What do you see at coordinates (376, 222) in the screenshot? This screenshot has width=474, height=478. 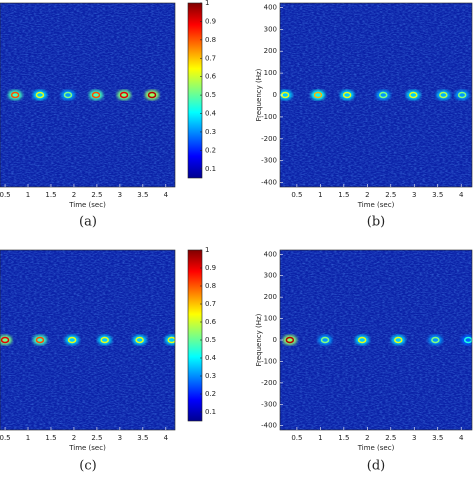 I see `panel-label: (b)` at bounding box center [376, 222].